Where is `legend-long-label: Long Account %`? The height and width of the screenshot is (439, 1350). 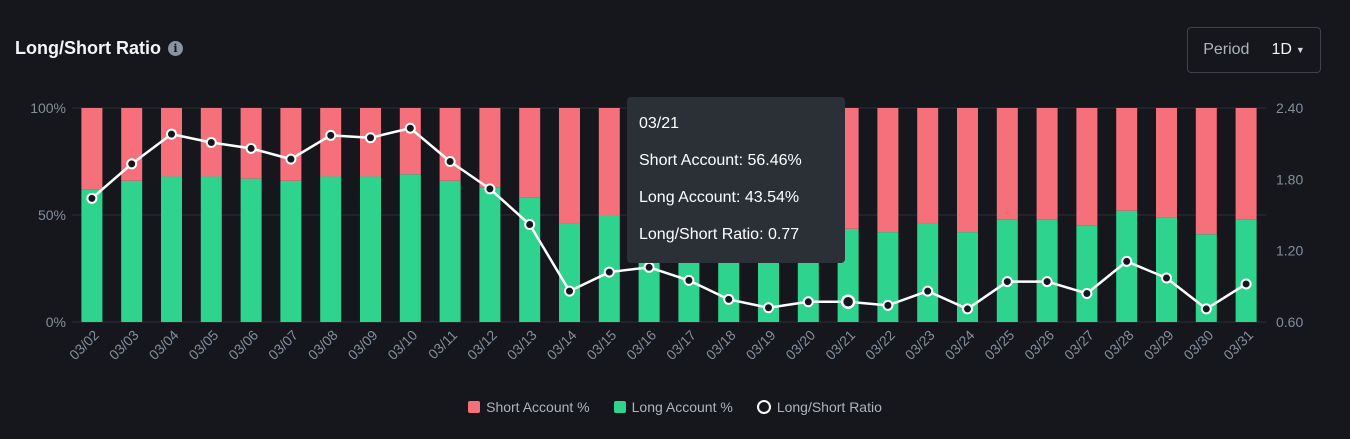
legend-long-label: Long Account % is located at coordinates (682, 407).